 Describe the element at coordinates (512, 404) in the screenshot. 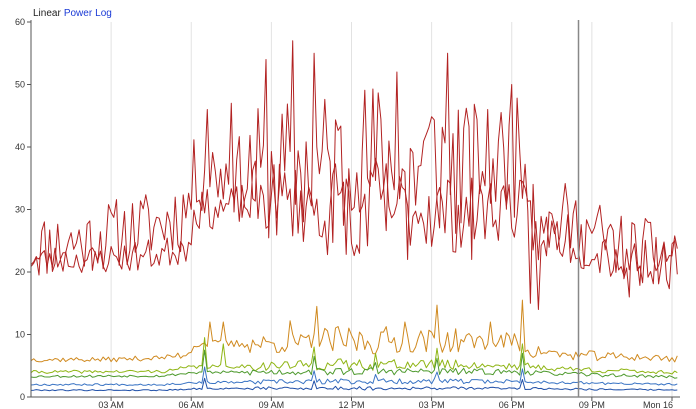

I see `x-tick-label: 06 PM` at that location.